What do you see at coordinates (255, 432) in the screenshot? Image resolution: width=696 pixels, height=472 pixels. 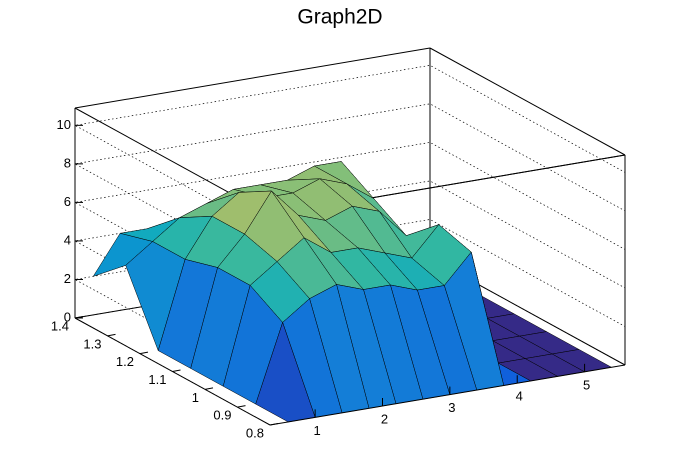 I see `y-tick-label: 0.8` at bounding box center [255, 432].